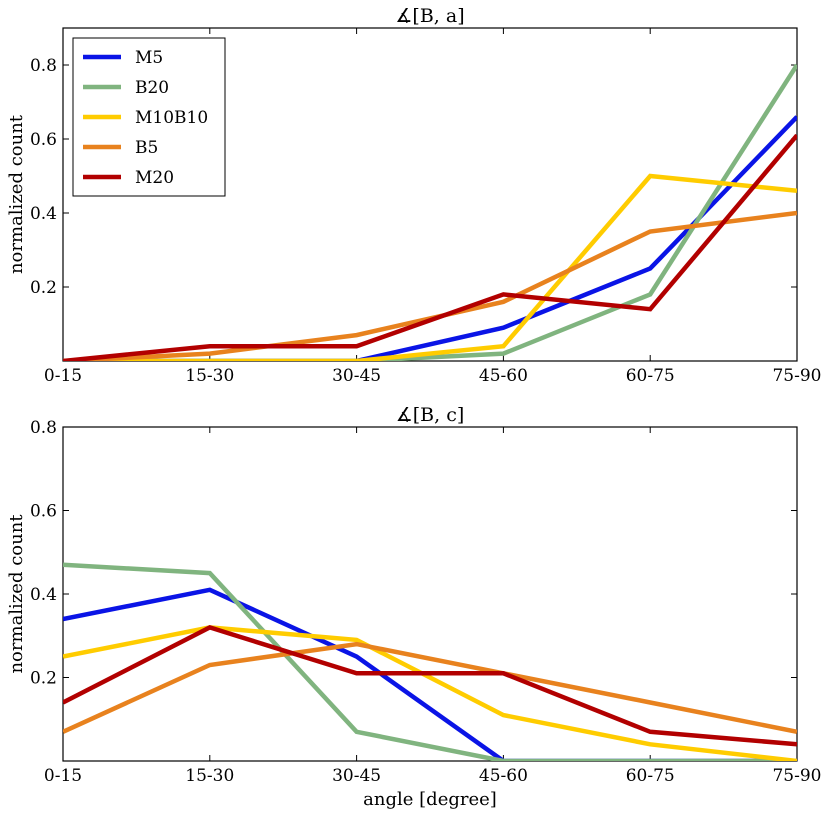 The image size is (831, 813). I want to click on chart-0-y-axis-label: normalized count, so click(16, 194).